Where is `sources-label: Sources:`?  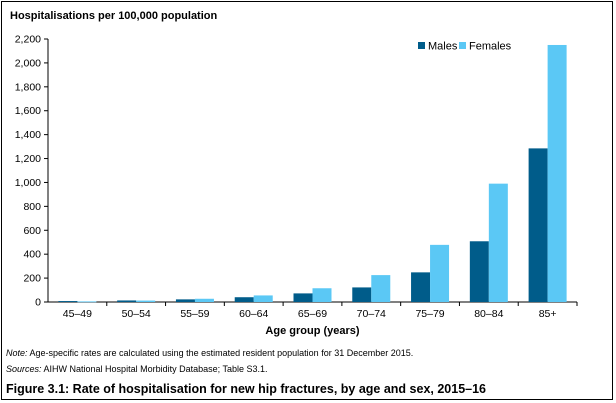
sources-label: Sources: is located at coordinates (24, 369).